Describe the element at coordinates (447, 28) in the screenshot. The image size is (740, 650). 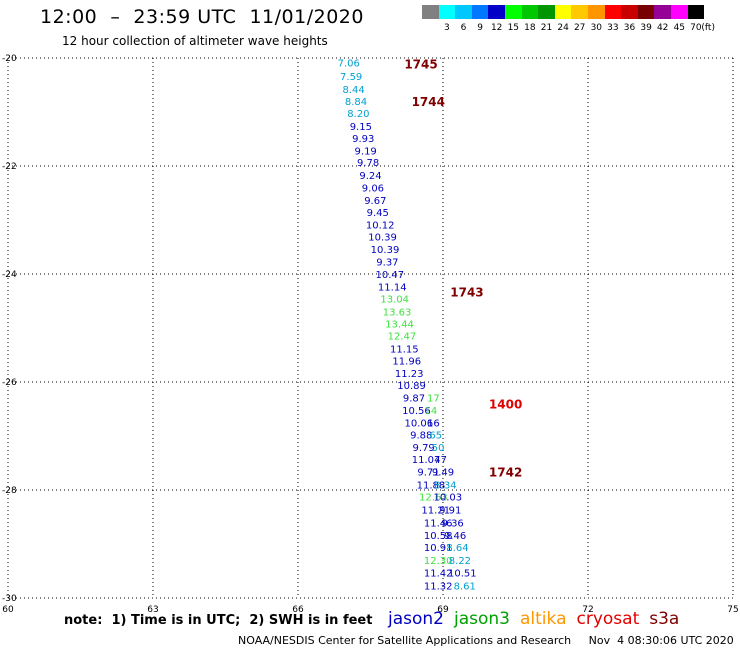
I see `legend-label: 3` at that location.